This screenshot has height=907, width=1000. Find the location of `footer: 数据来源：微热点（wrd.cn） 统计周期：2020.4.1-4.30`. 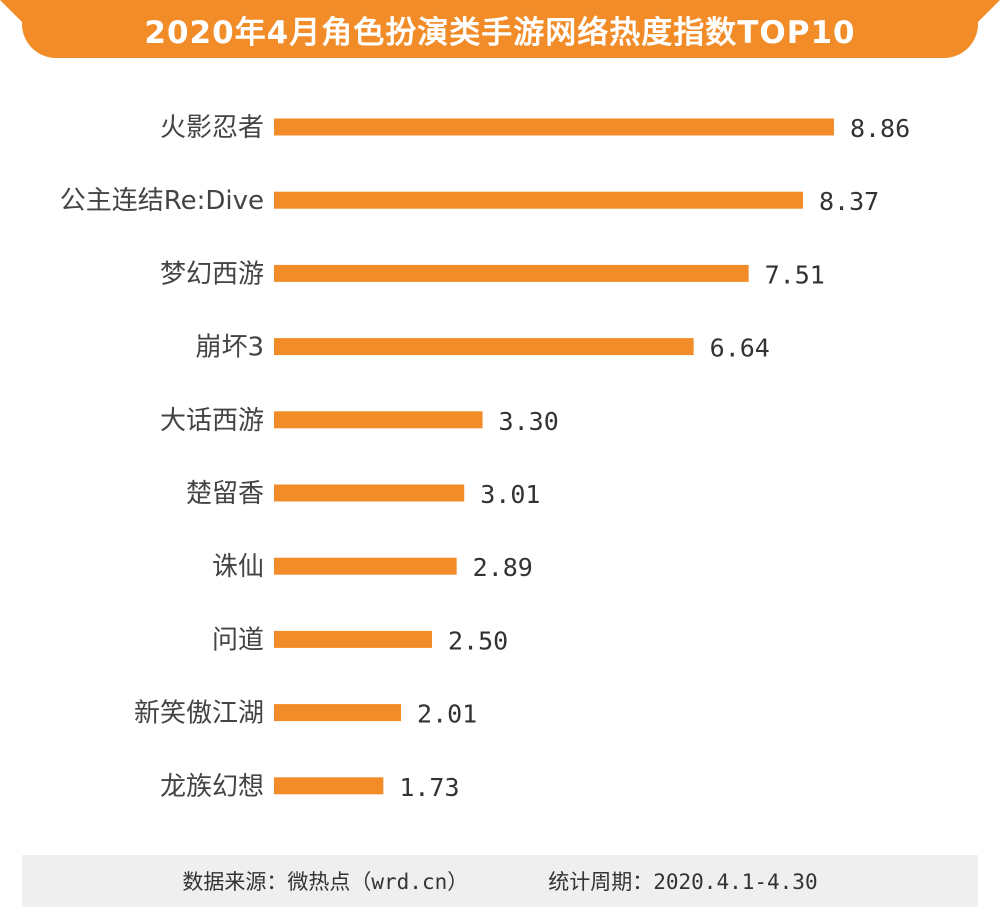

footer: 数据来源：微热点（wrd.cn） 统计周期：2020.4.1-4.30 is located at coordinates (500, 881).